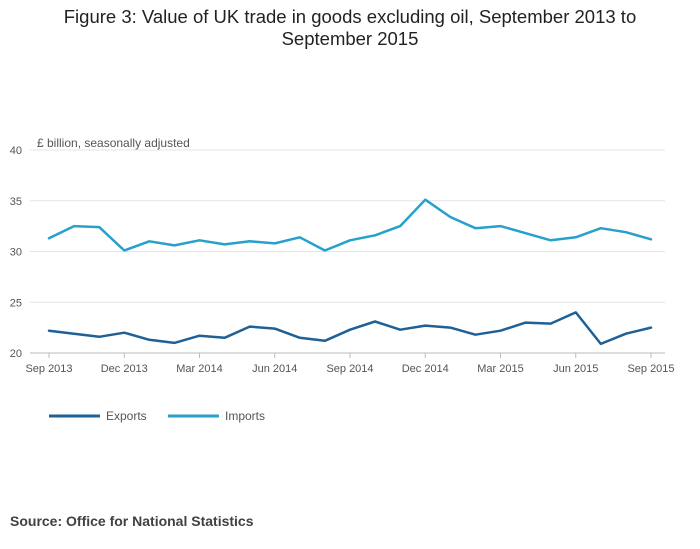 Image resolution: width=700 pixels, height=549 pixels. Describe the element at coordinates (16, 354) in the screenshot. I see `y-tick-label: 20` at that location.